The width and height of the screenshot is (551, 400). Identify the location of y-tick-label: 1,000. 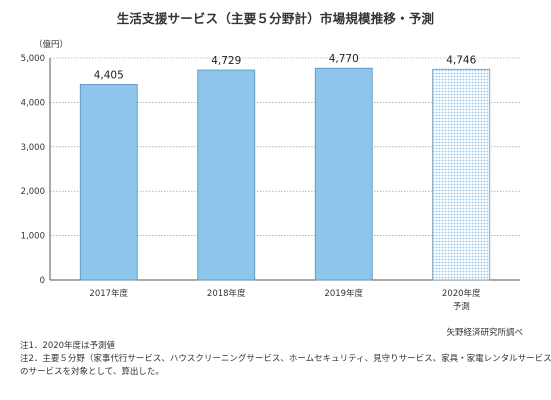
(33, 237).